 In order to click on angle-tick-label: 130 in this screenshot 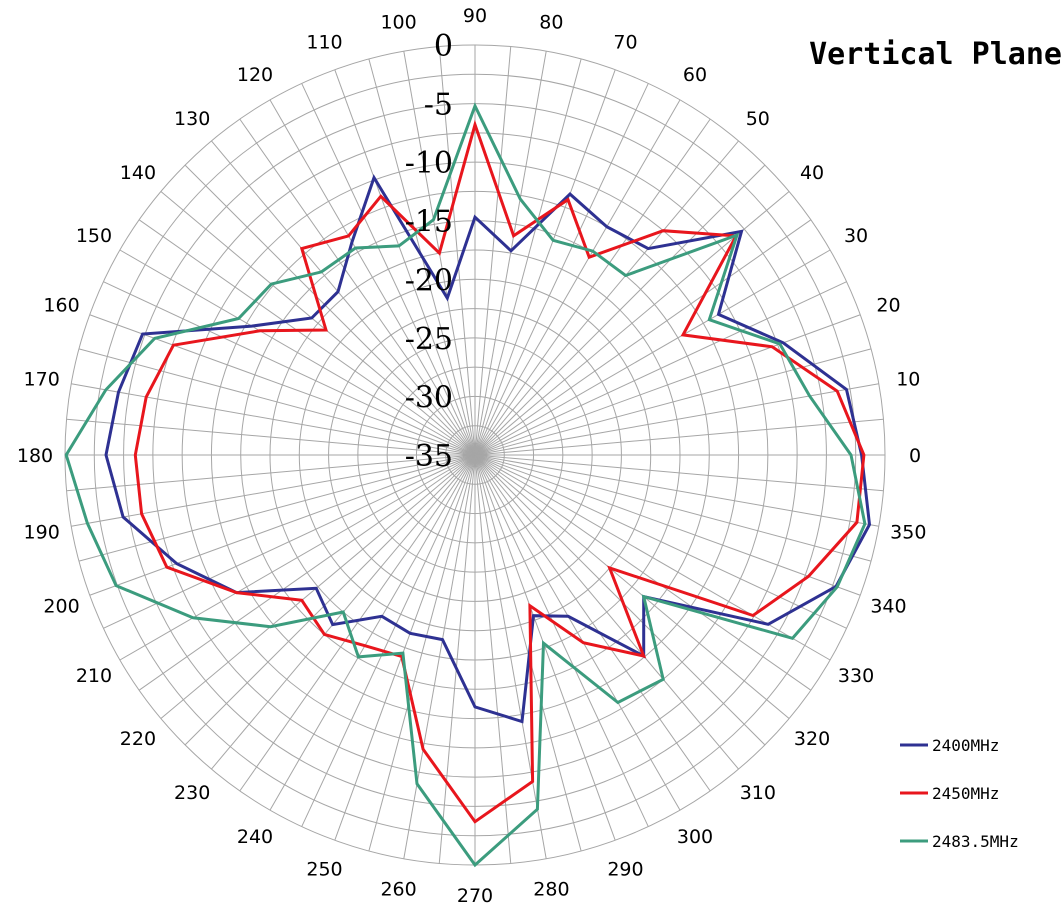, I will do `click(192, 119)`.